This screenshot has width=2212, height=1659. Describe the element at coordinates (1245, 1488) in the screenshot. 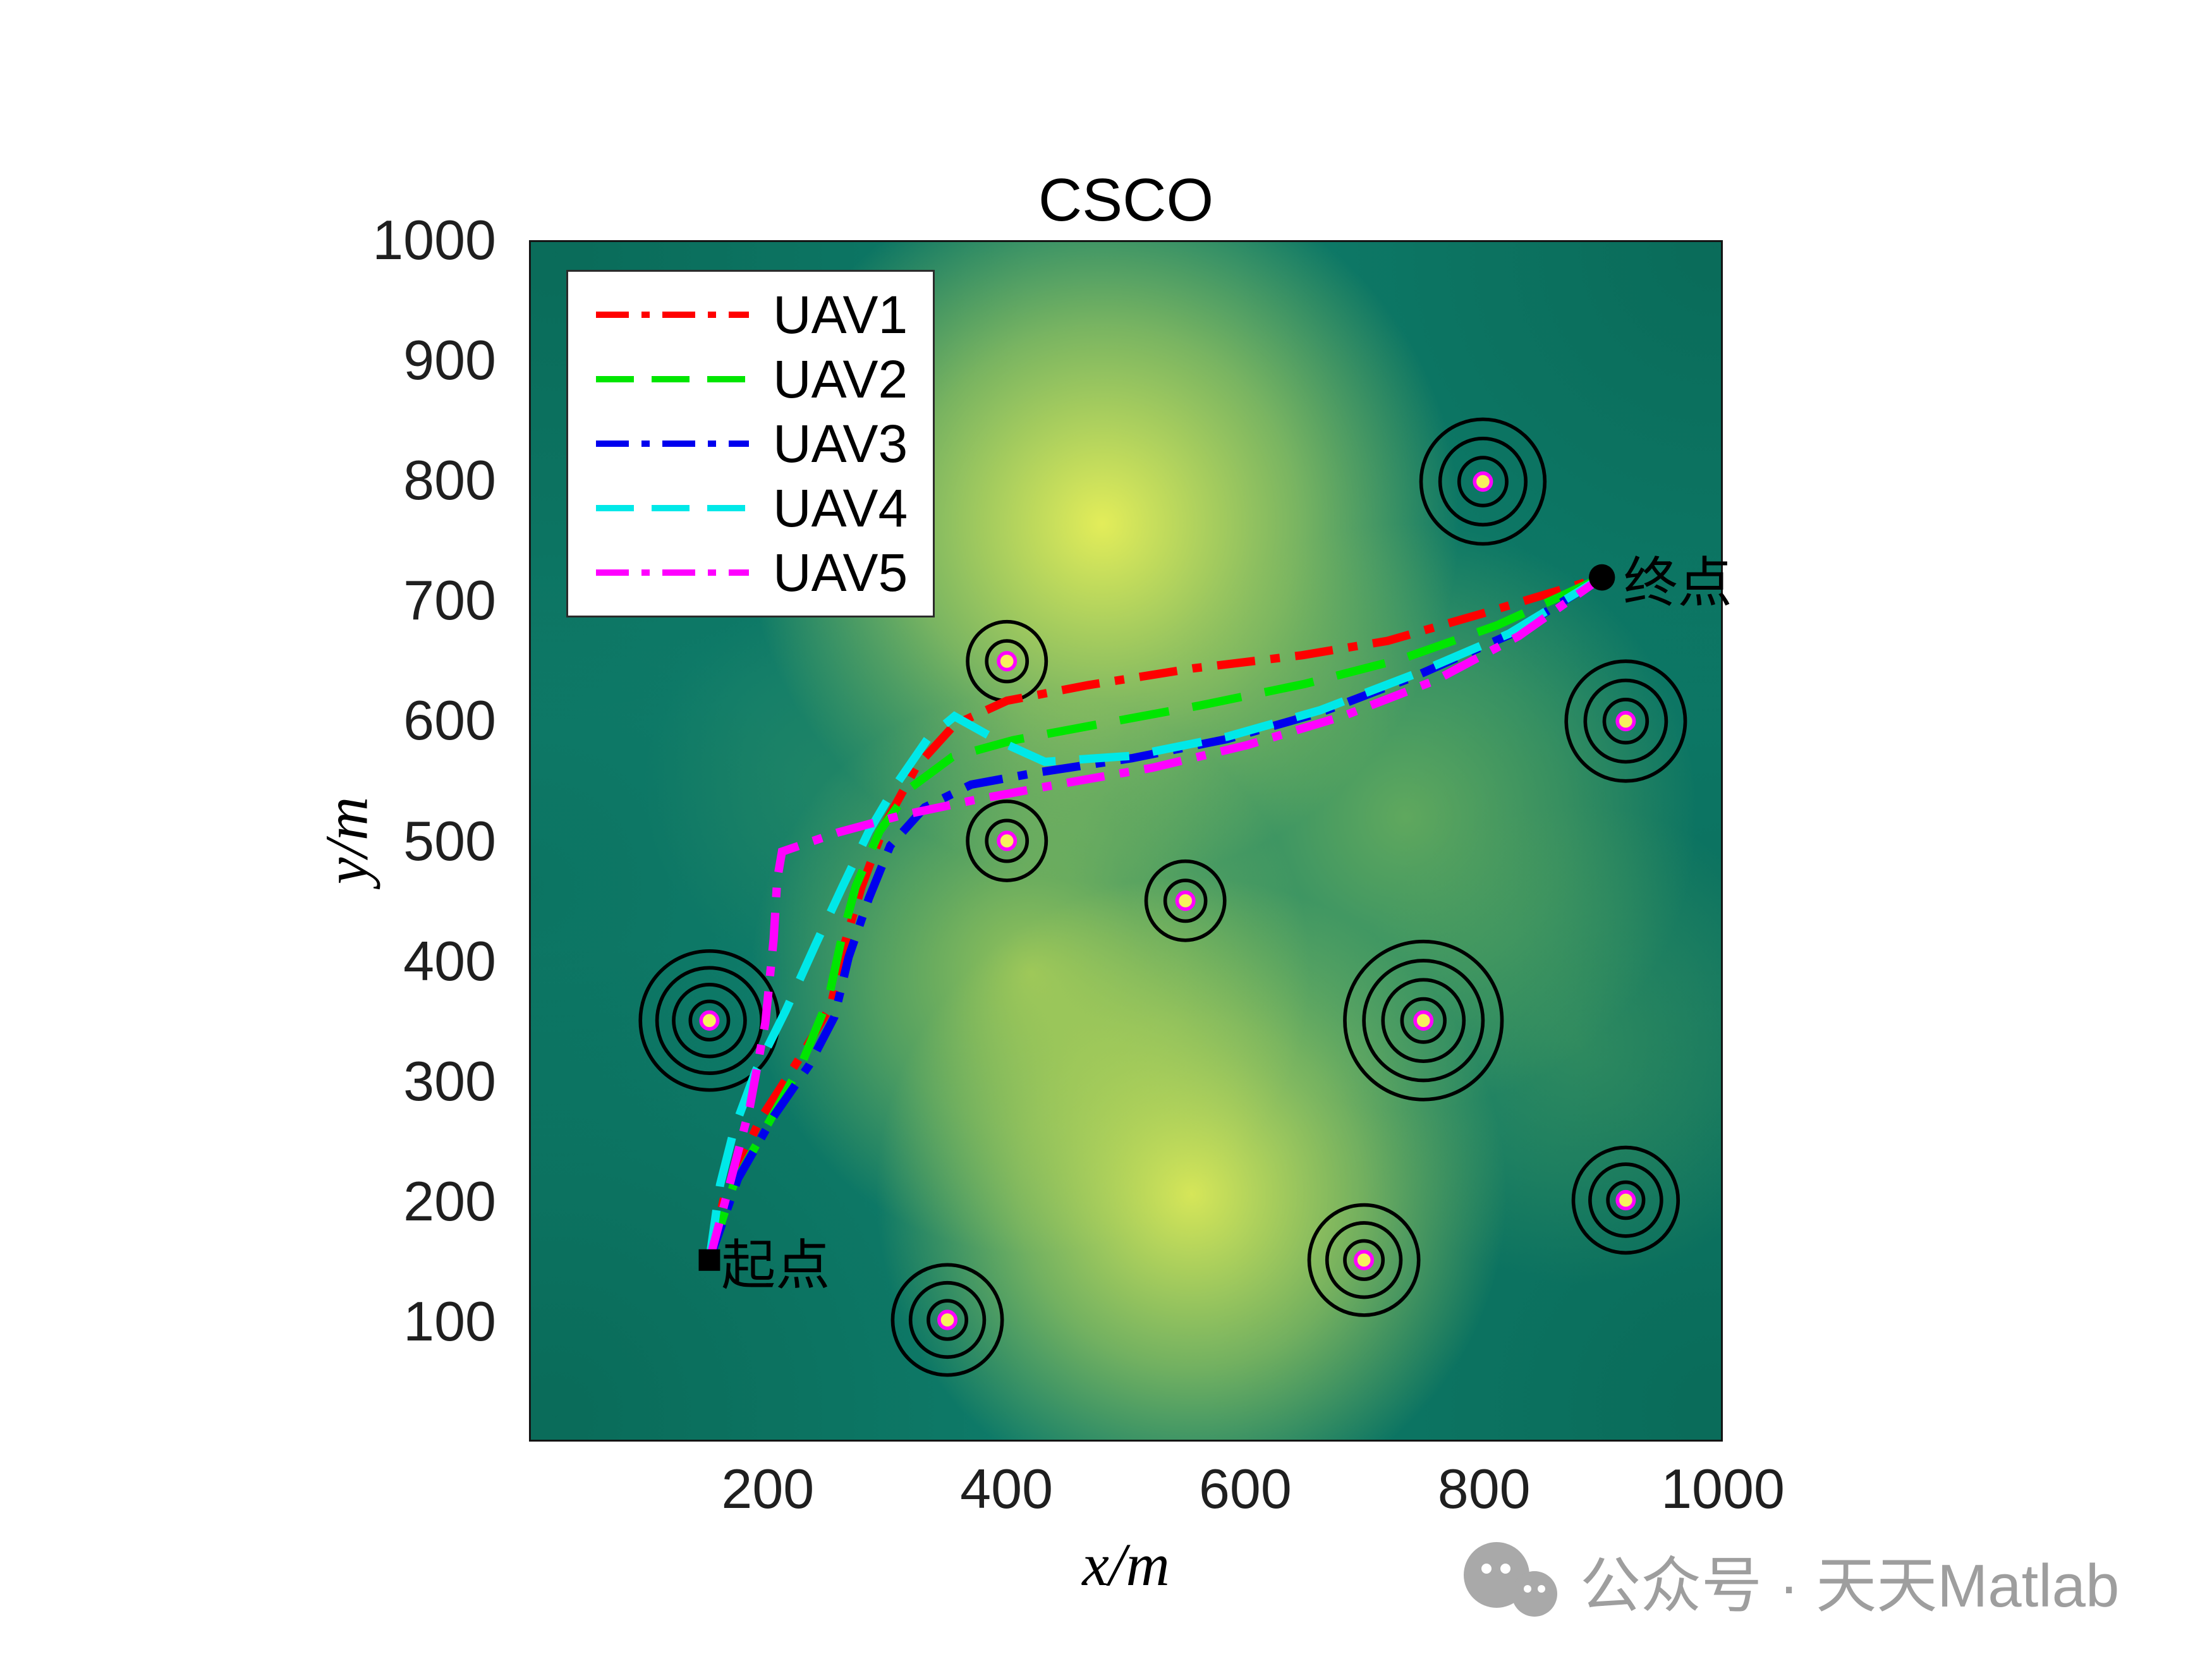

I see `x-tick-label: 600` at that location.